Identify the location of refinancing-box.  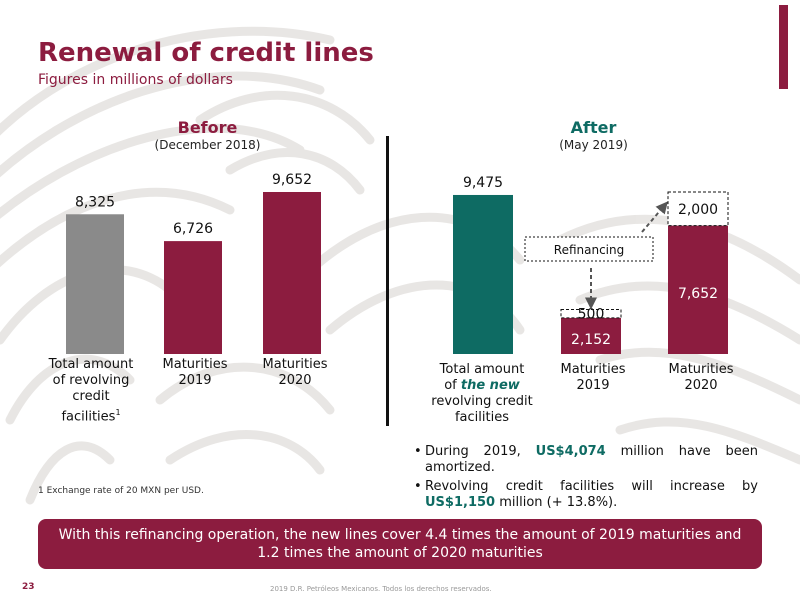
(589, 249).